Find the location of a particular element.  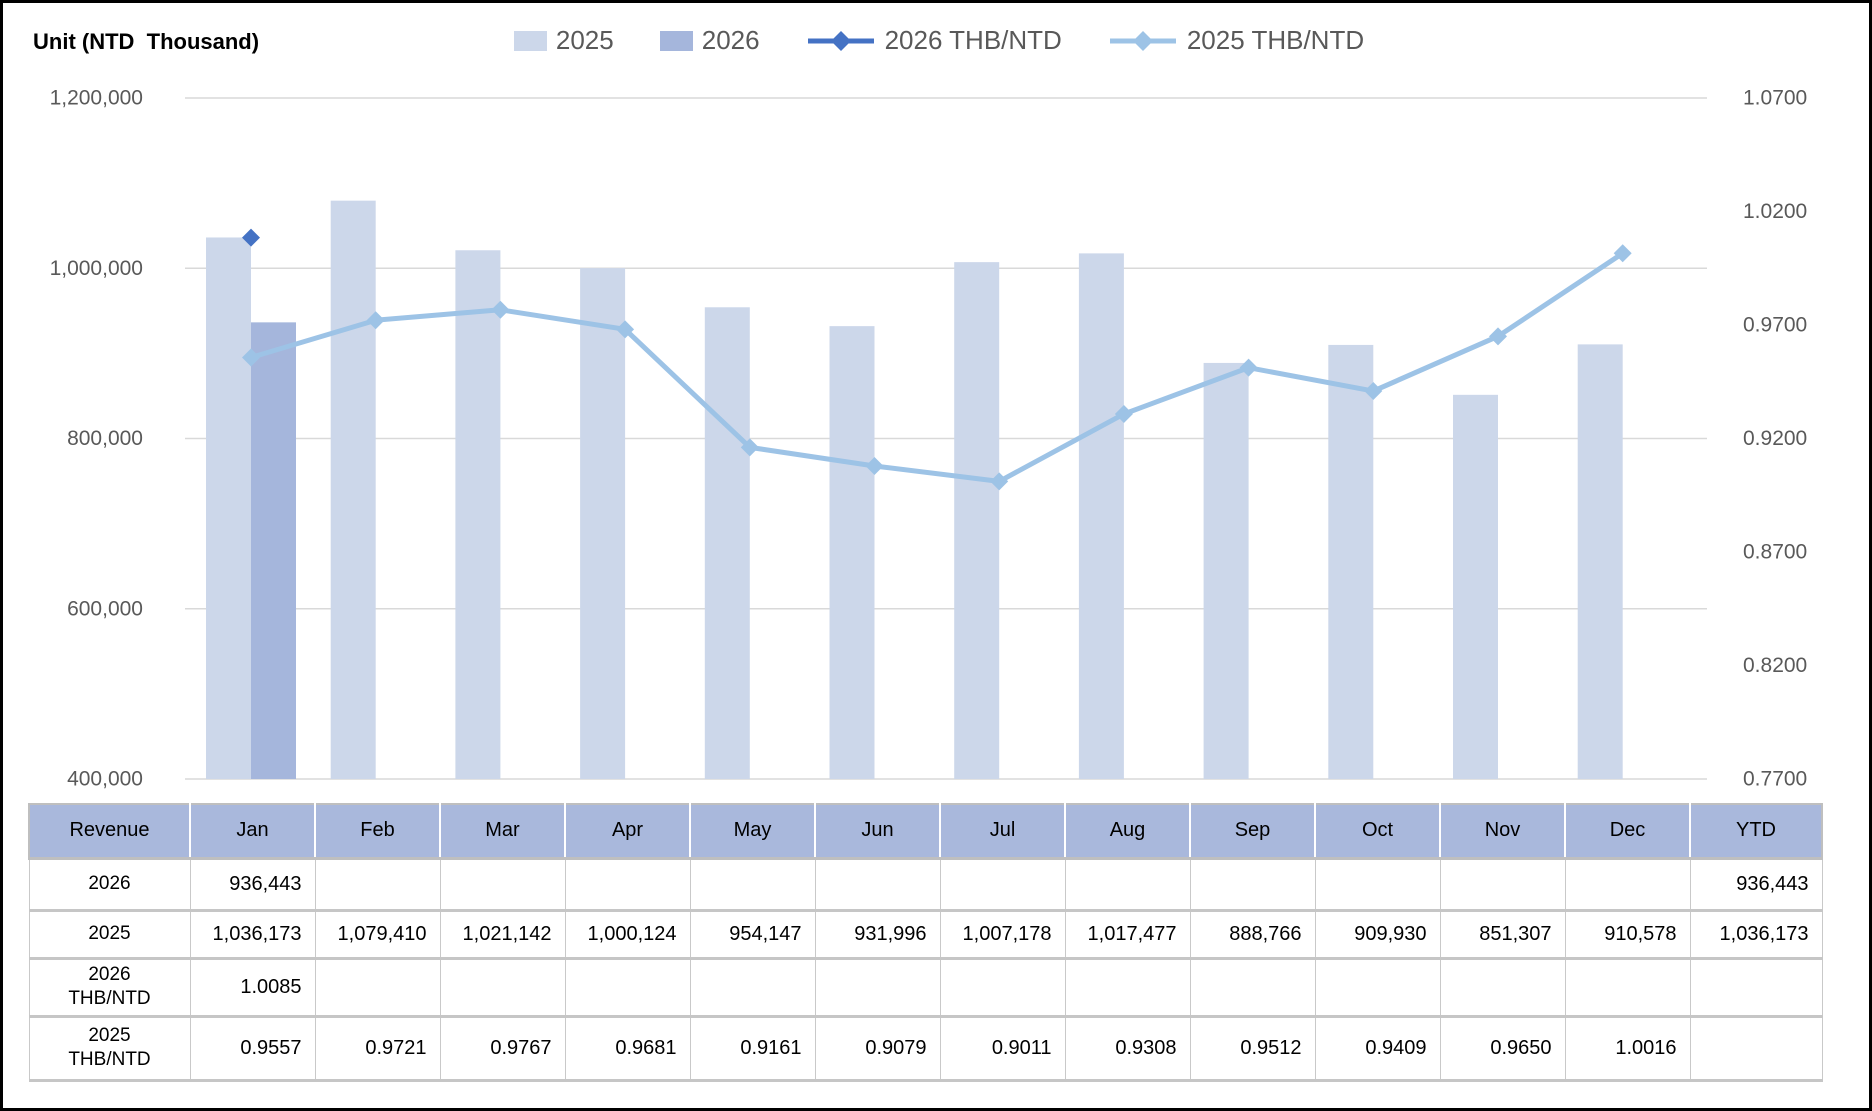

right-axis-tick-label: 0.9200 is located at coordinates (1775, 438).